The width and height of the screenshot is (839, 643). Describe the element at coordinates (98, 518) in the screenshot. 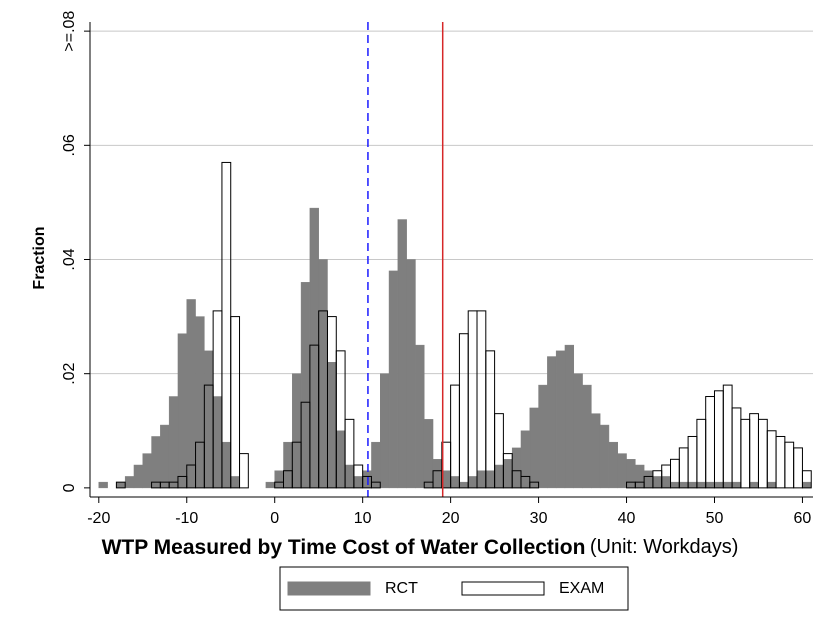

I see `x-tick-label: -20` at that location.